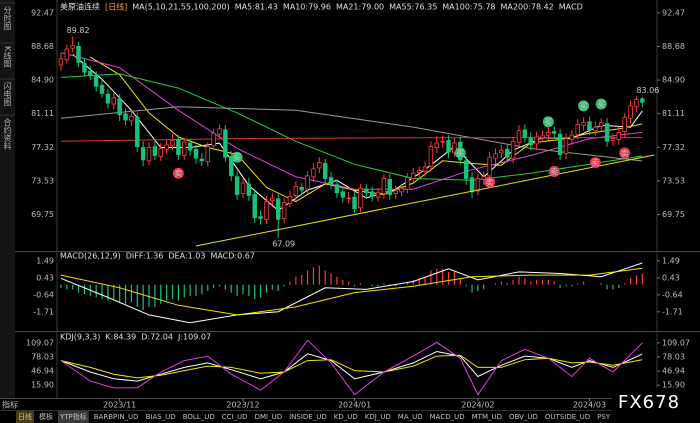 This screenshot has width=700, height=423. I want to click on y-tick-label-right: 92.47, so click(673, 12).